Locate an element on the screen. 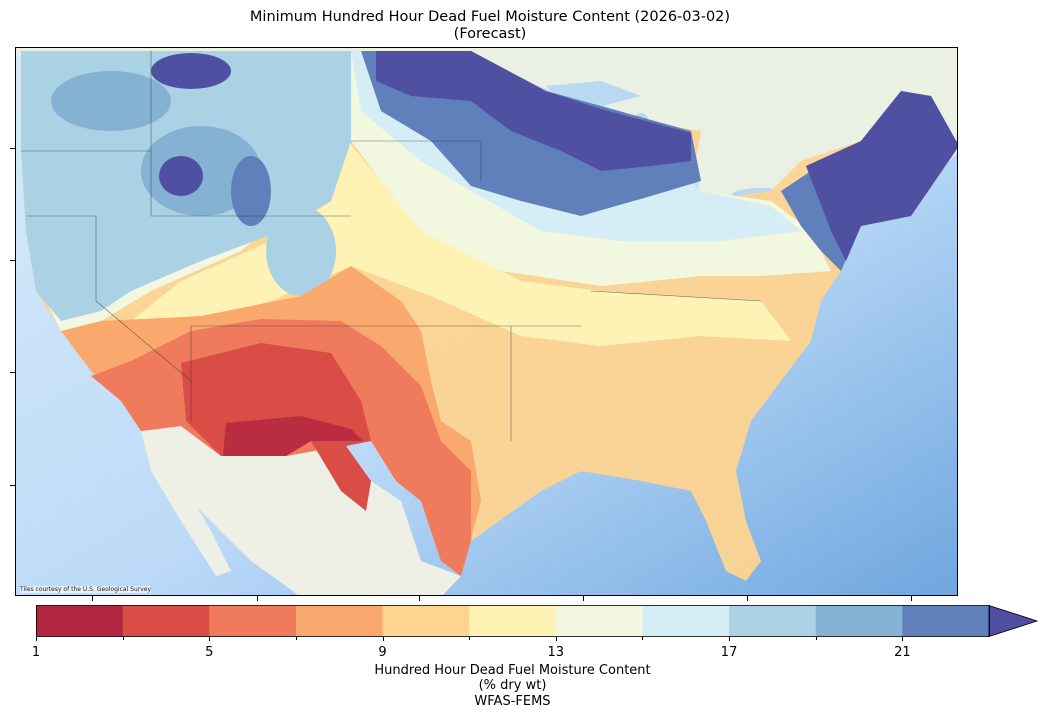 Image resolution: width=1046 pixels, height=721 pixels. colorbar is located at coordinates (537, 621).